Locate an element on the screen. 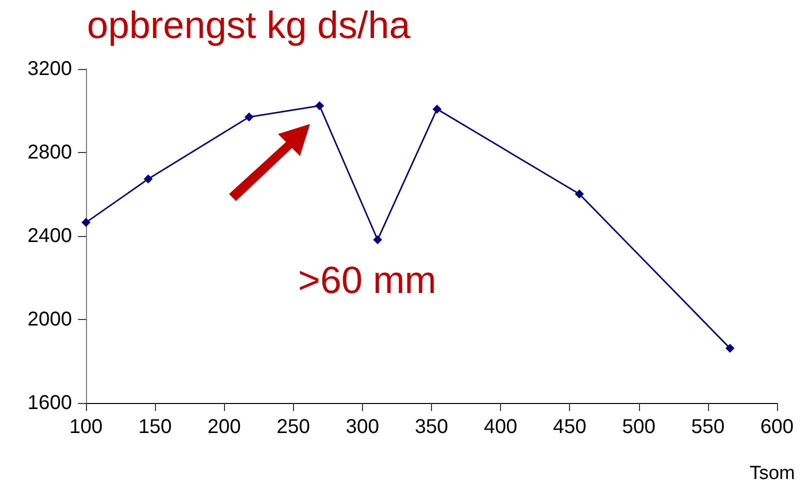 The width and height of the screenshot is (801, 490). x-tick-label: 500 is located at coordinates (639, 427).